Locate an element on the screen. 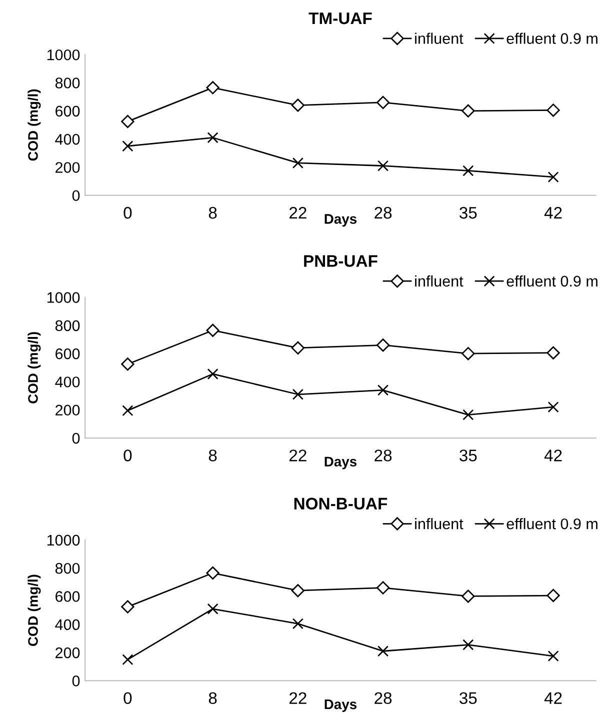  chart-title: TM-UAF is located at coordinates (340, 18).